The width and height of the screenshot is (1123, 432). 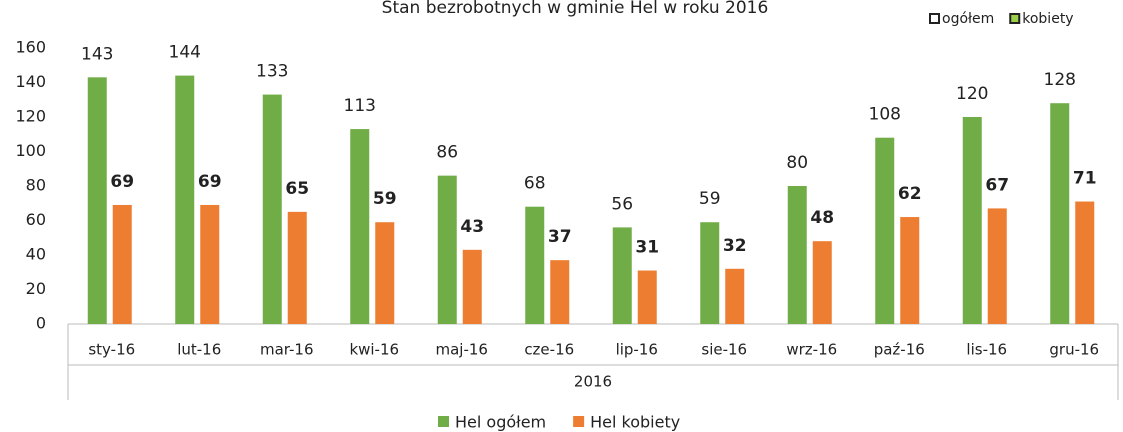 What do you see at coordinates (1074, 350) in the screenshot?
I see `x-tick-label: gru-16` at bounding box center [1074, 350].